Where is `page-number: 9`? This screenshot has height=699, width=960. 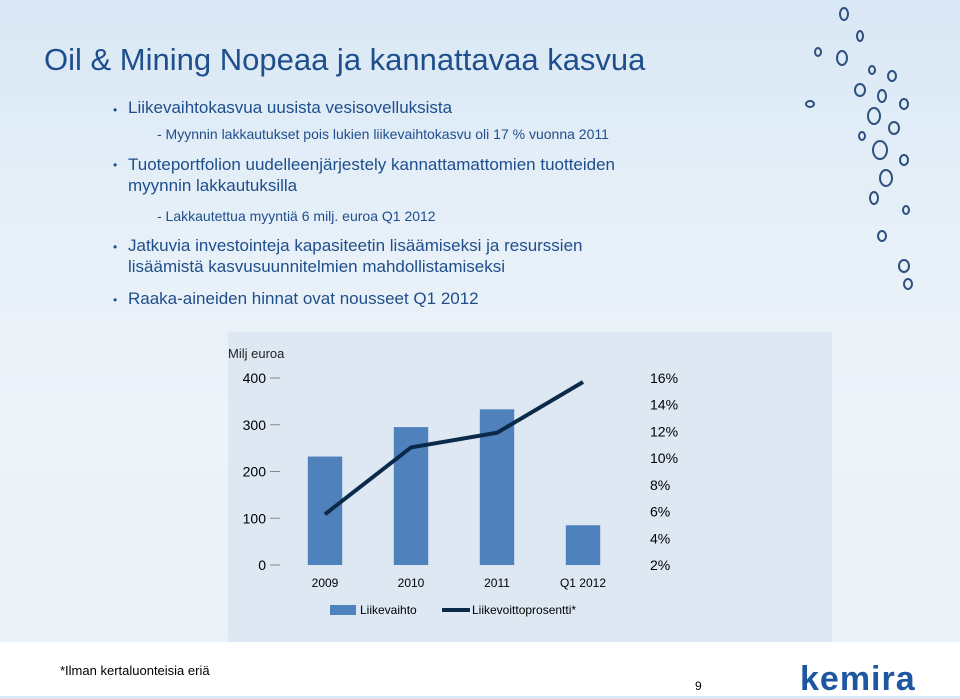
page-number: 9 is located at coordinates (698, 686).